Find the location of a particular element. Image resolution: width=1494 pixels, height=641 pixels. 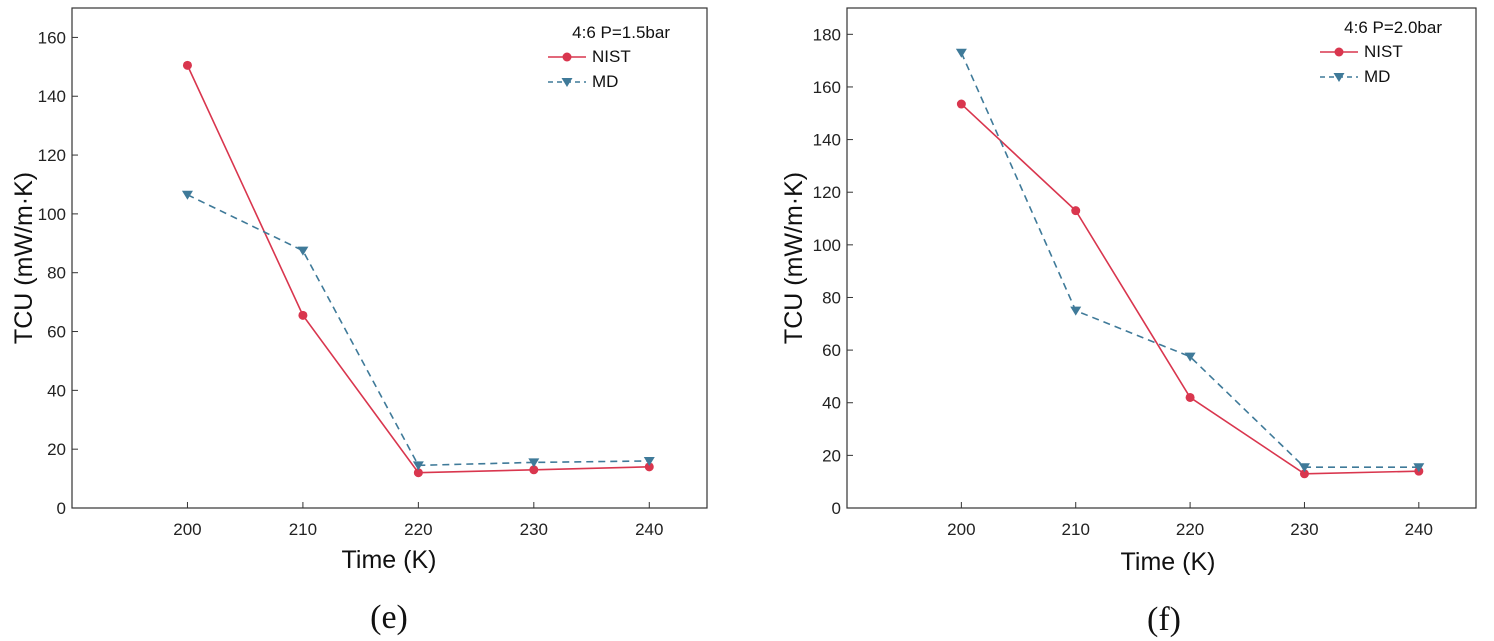

panel-caption: (e) is located at coordinates (389, 617).